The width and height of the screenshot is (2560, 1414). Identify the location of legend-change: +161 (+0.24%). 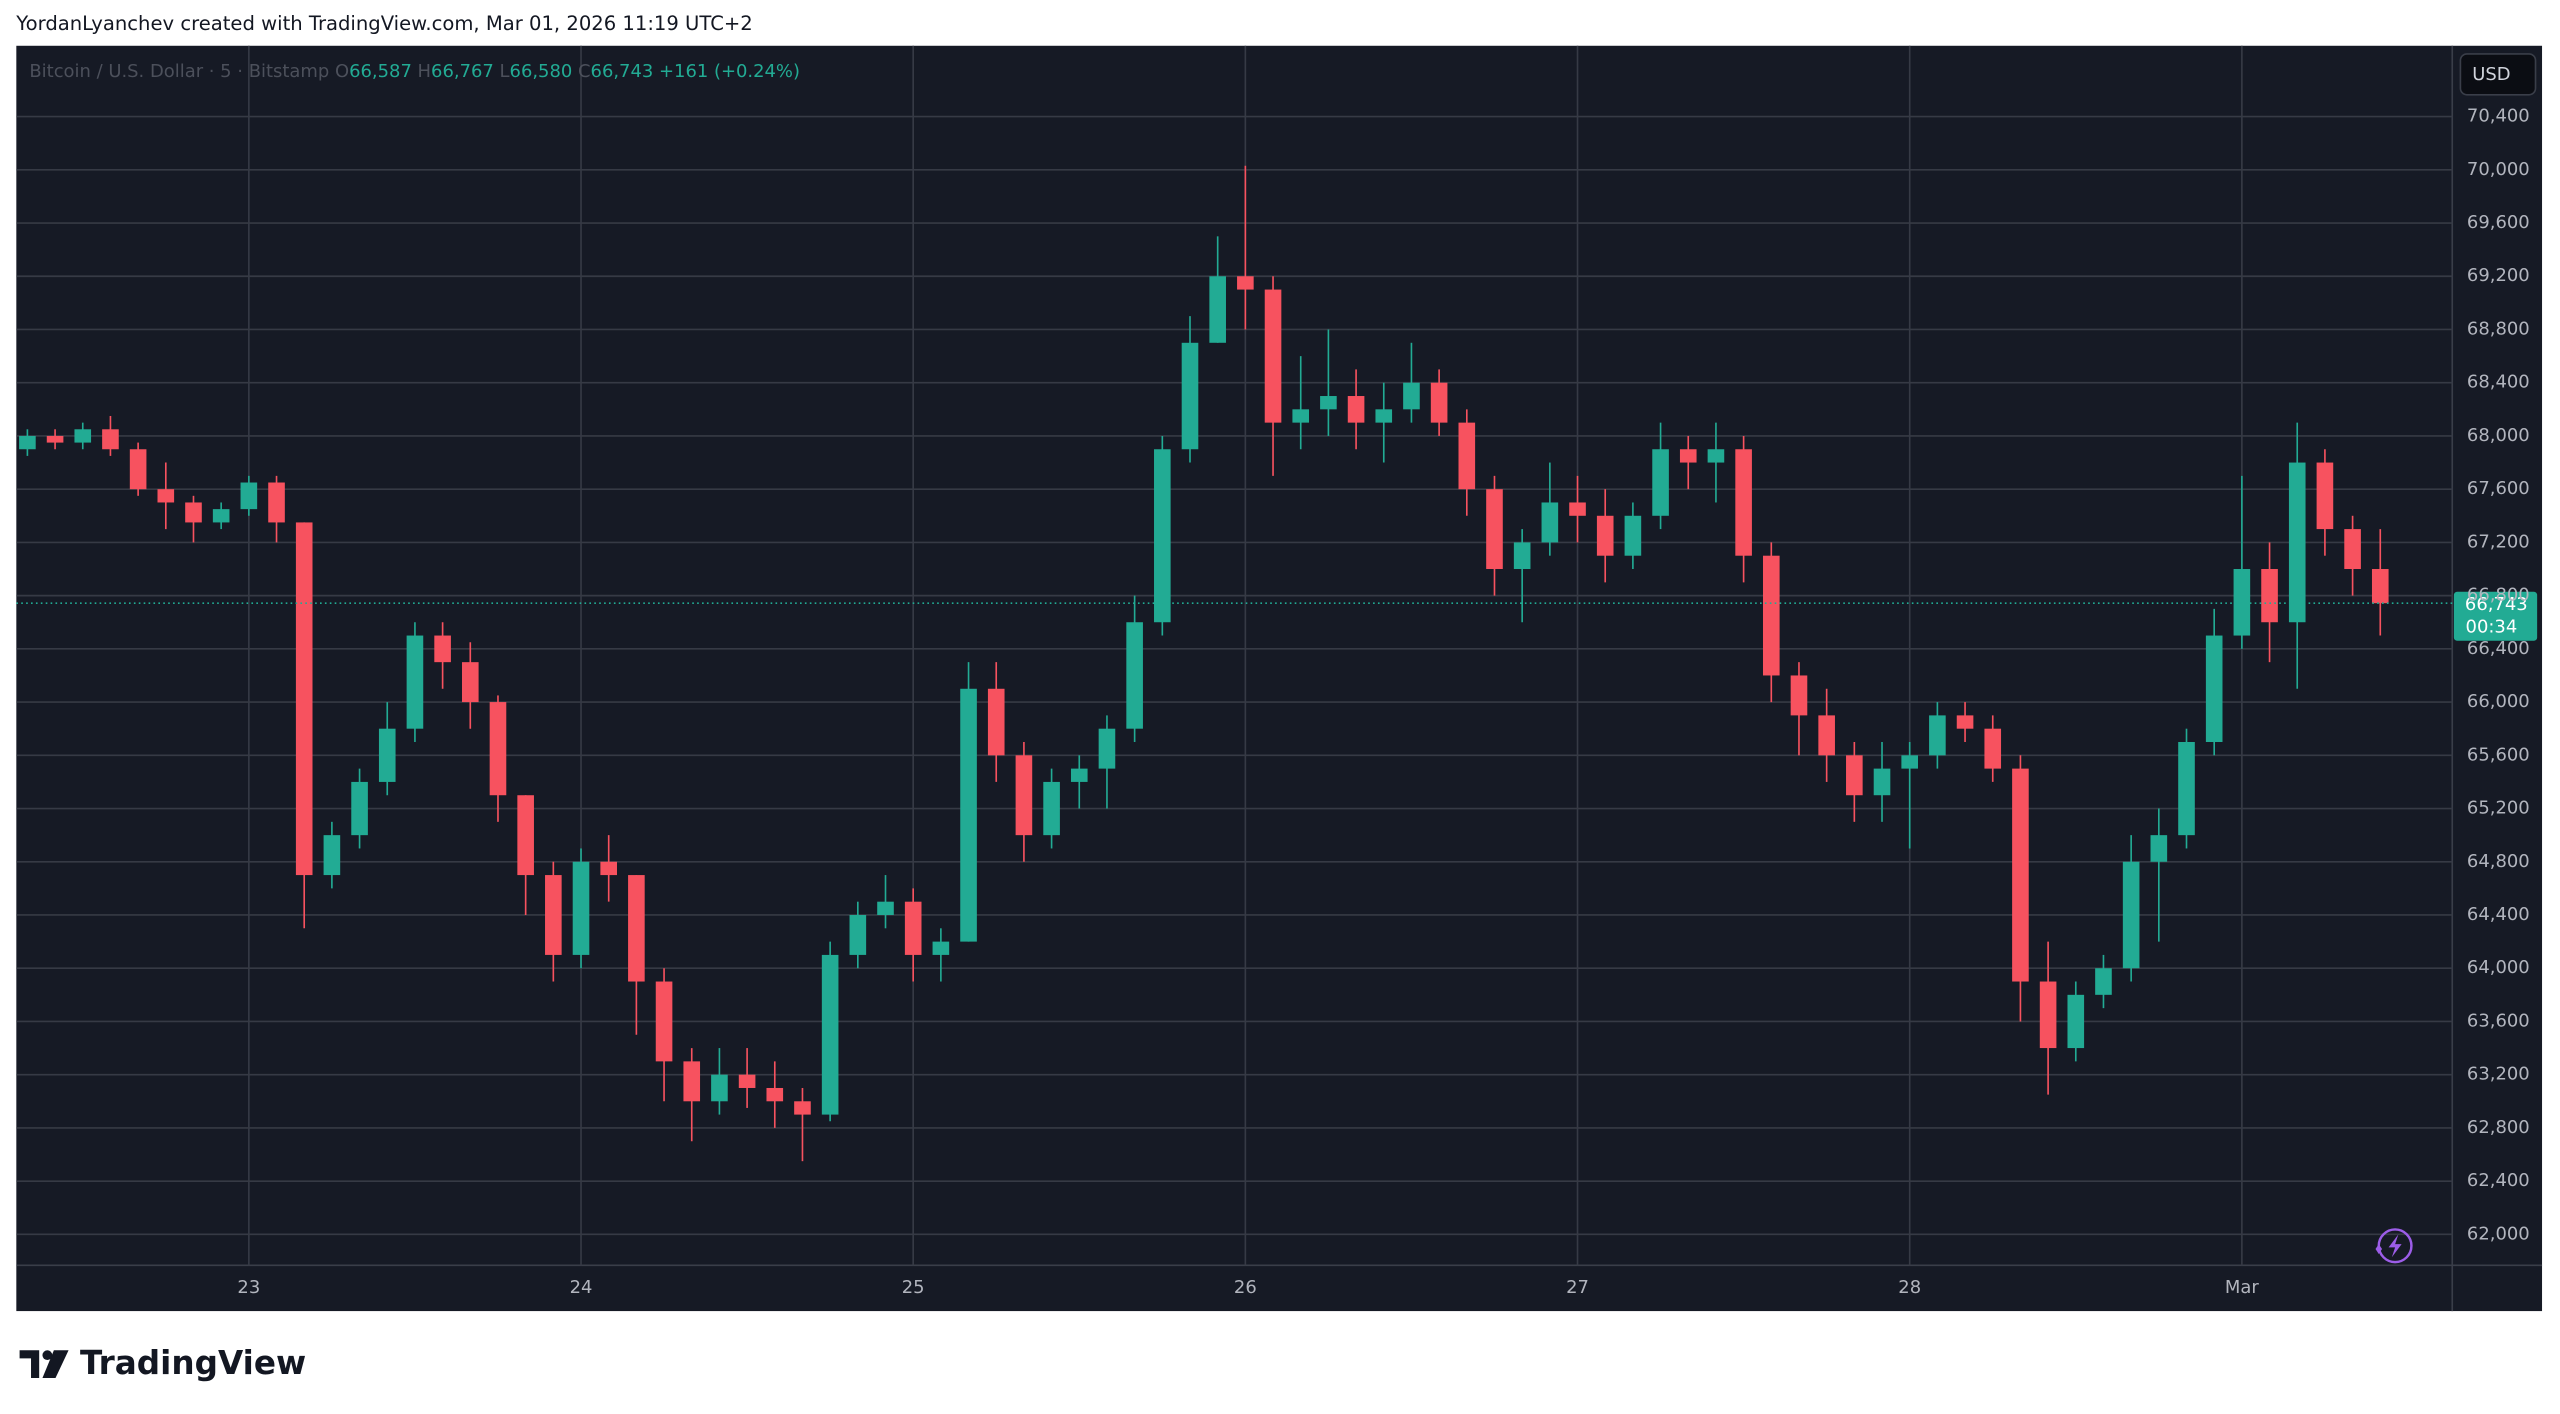
(729, 71).